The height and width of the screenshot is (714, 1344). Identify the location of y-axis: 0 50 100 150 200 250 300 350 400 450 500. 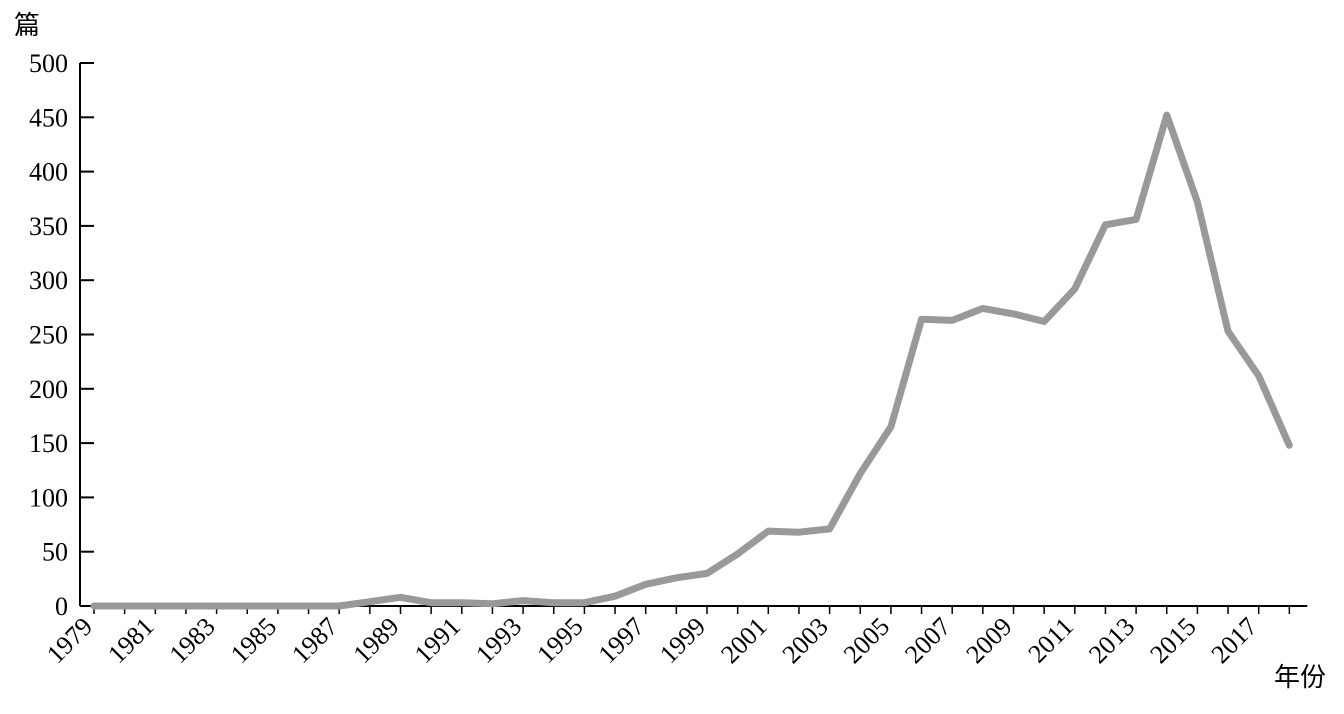
(61, 335).